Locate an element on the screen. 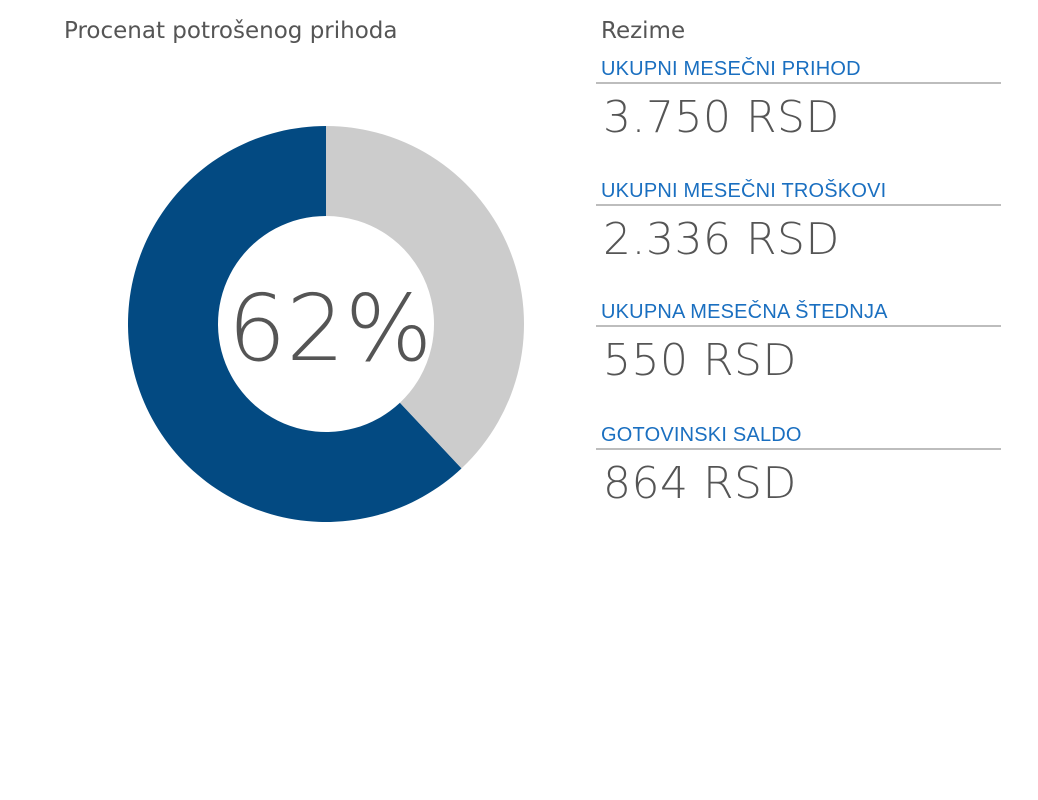 The height and width of the screenshot is (800, 1038). summary-item-income: UKUPNI MESEČNI PRIHOD 3.750 RSD is located at coordinates (798, 99).